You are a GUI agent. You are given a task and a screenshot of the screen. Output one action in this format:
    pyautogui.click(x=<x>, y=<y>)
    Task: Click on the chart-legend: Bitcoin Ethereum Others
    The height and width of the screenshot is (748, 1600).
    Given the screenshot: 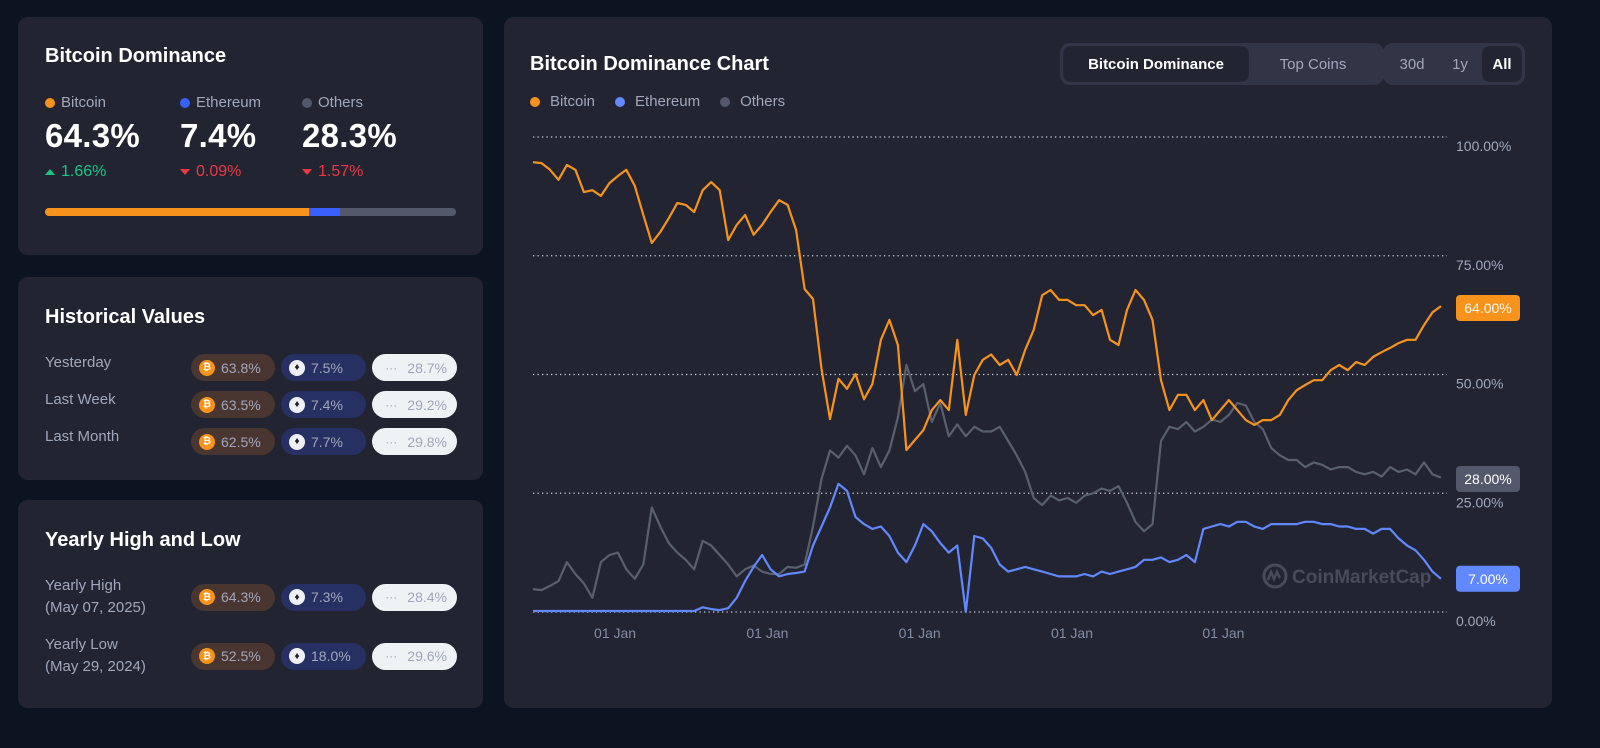 What is the action you would take?
    pyautogui.click(x=657, y=101)
    